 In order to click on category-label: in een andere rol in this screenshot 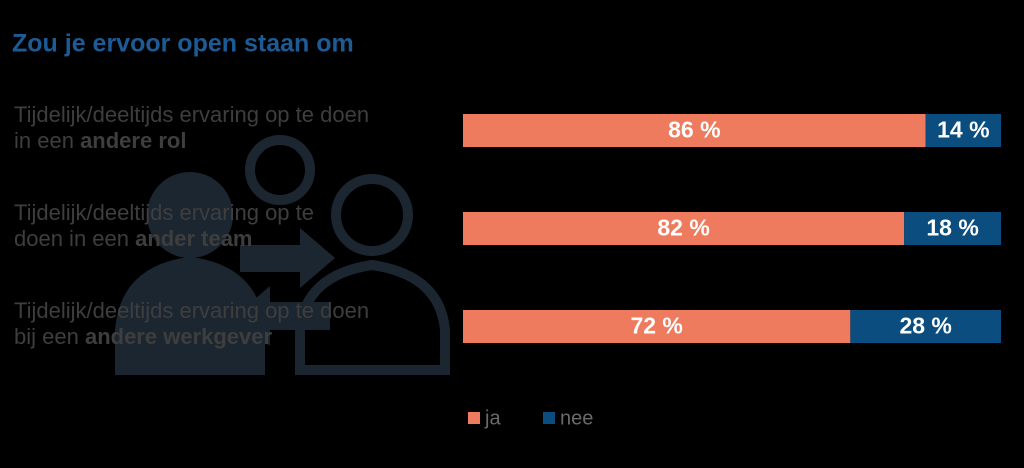, I will do `click(100, 140)`.